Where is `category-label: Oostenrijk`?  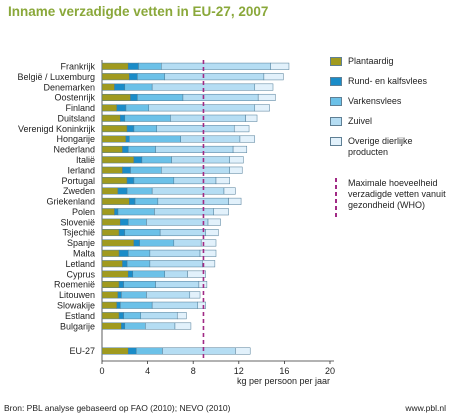 category-label: Oostenrijk is located at coordinates (74, 98).